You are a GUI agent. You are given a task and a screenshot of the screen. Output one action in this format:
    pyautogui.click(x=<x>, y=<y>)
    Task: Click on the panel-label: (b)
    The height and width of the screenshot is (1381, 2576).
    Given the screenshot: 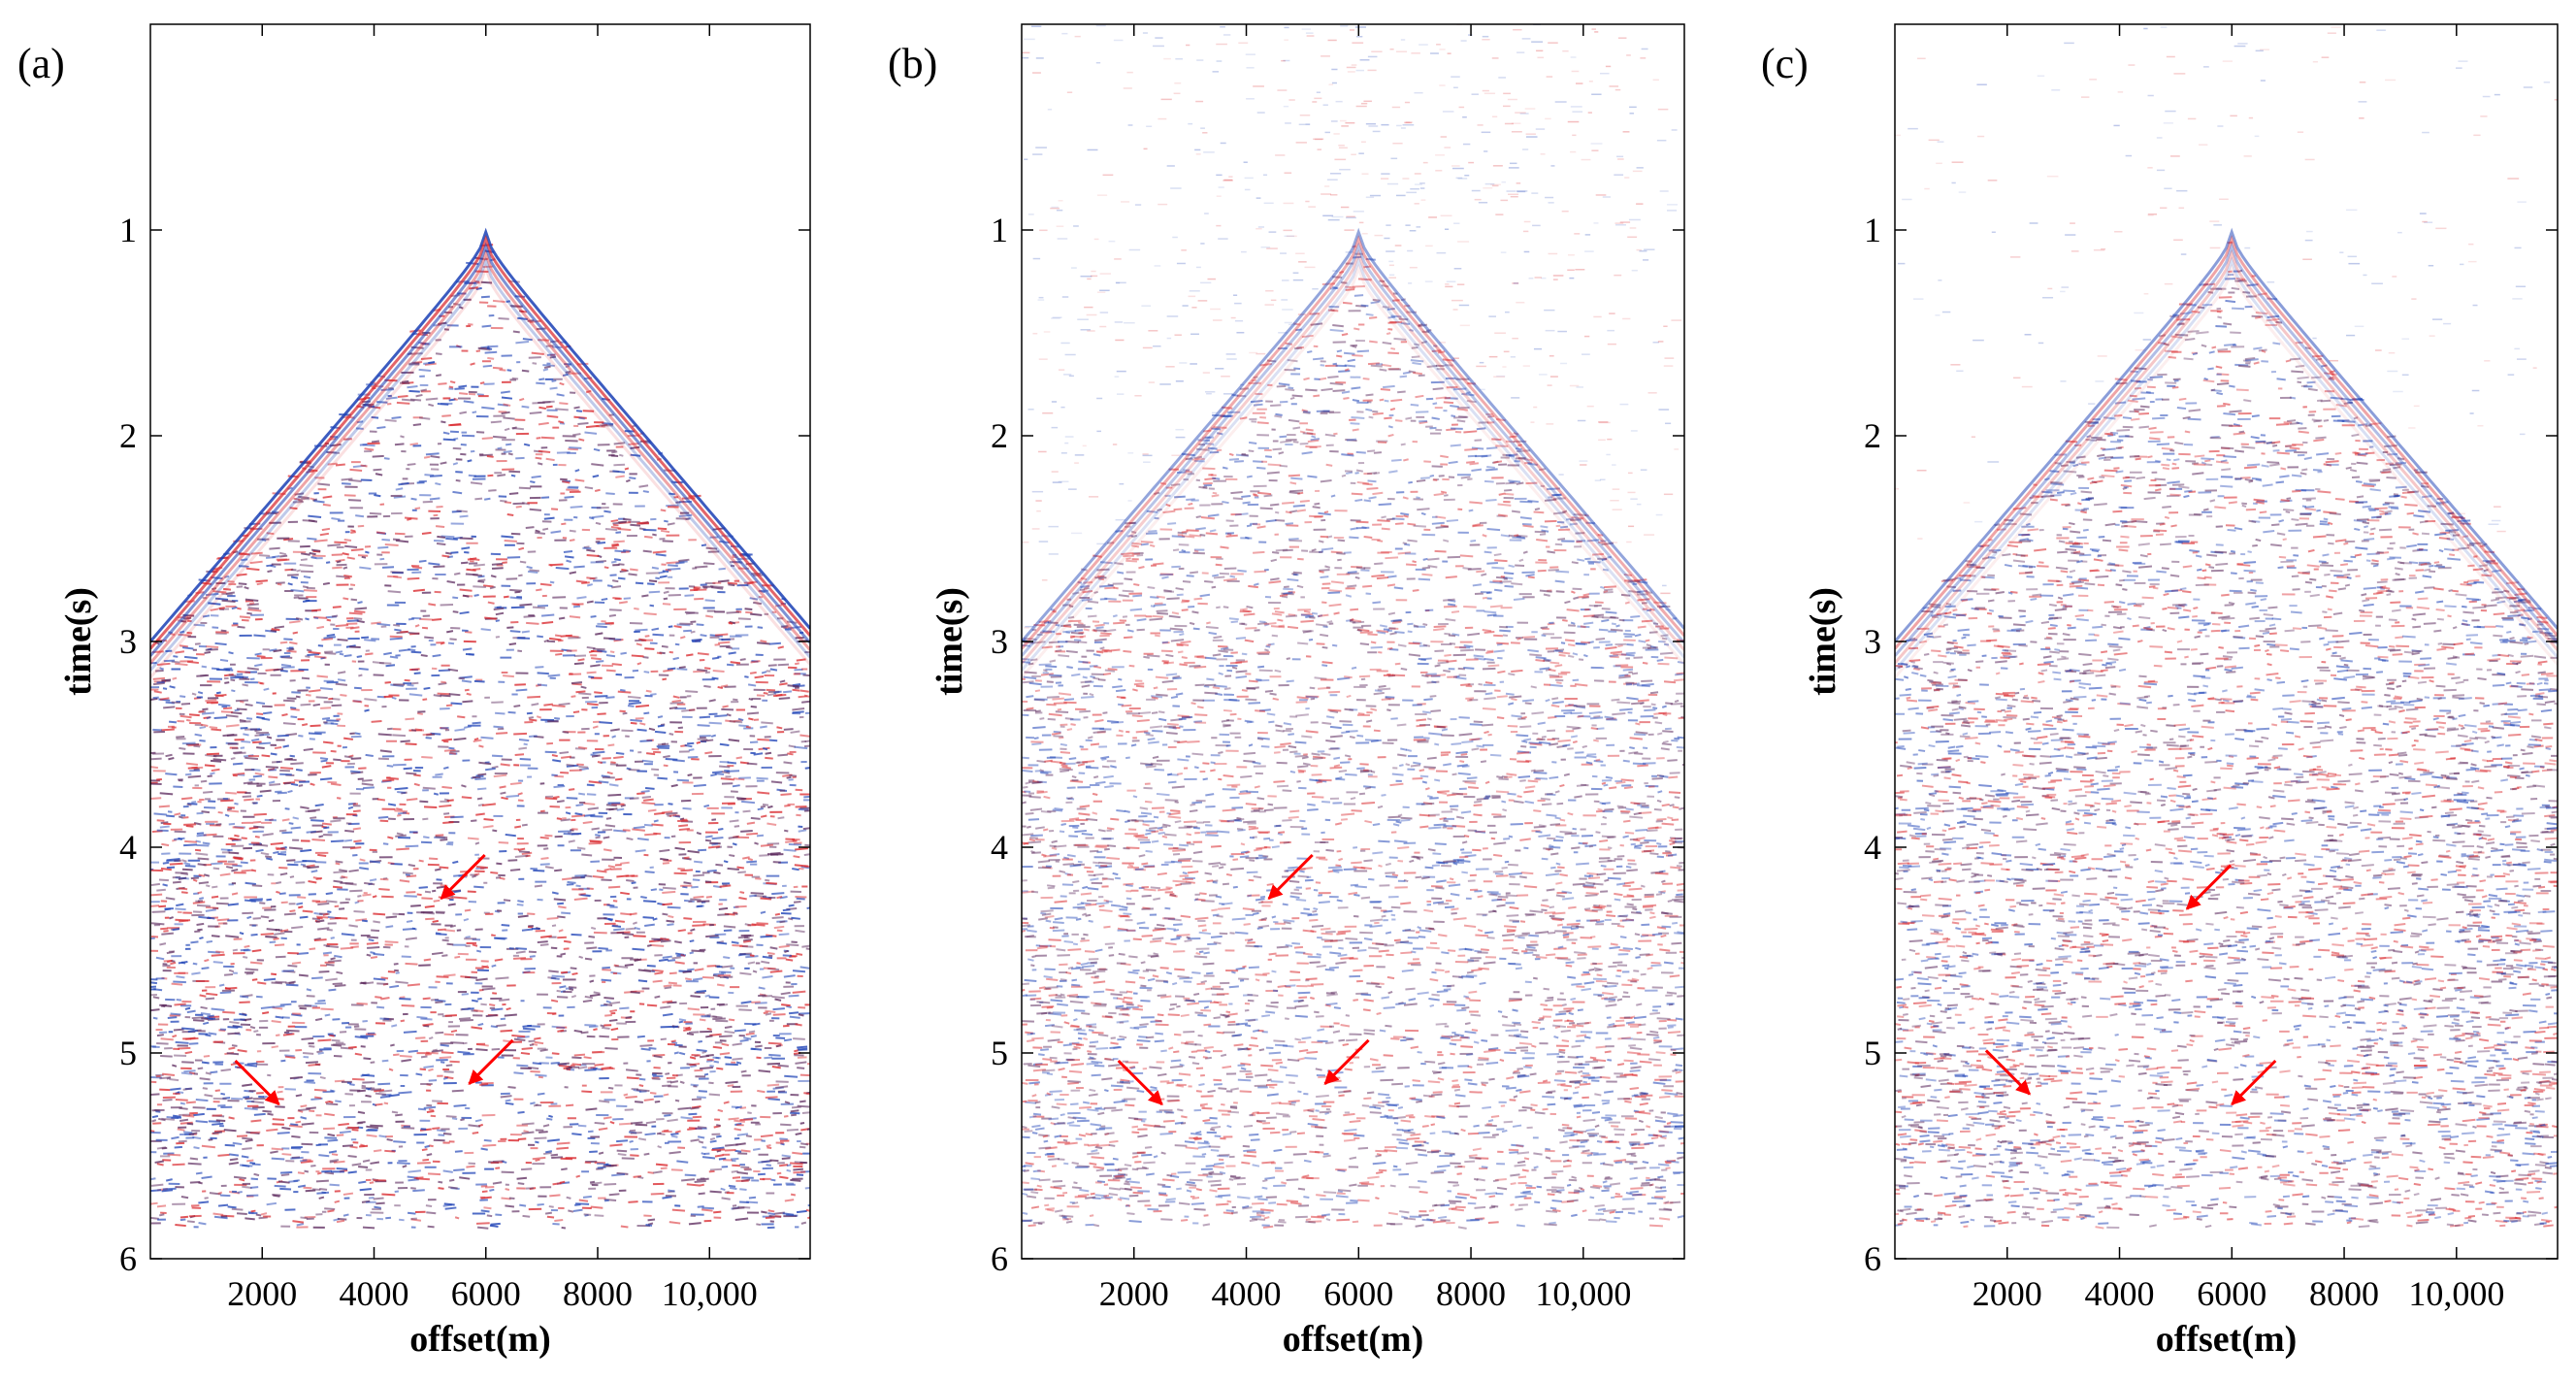 What is the action you would take?
    pyautogui.click(x=912, y=63)
    